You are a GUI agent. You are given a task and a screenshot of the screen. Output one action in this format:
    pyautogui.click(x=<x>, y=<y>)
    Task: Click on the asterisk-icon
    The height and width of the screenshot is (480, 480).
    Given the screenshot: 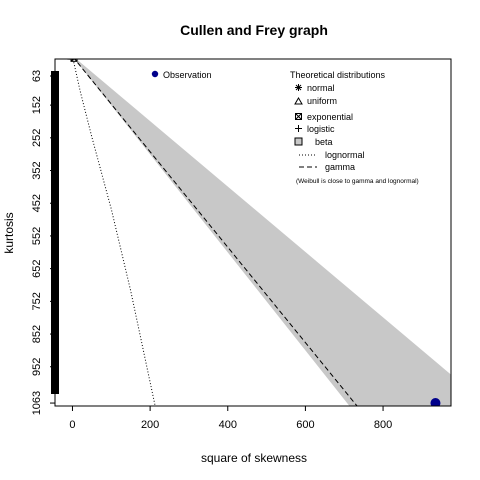 What is the action you would take?
    pyautogui.click(x=298, y=87)
    